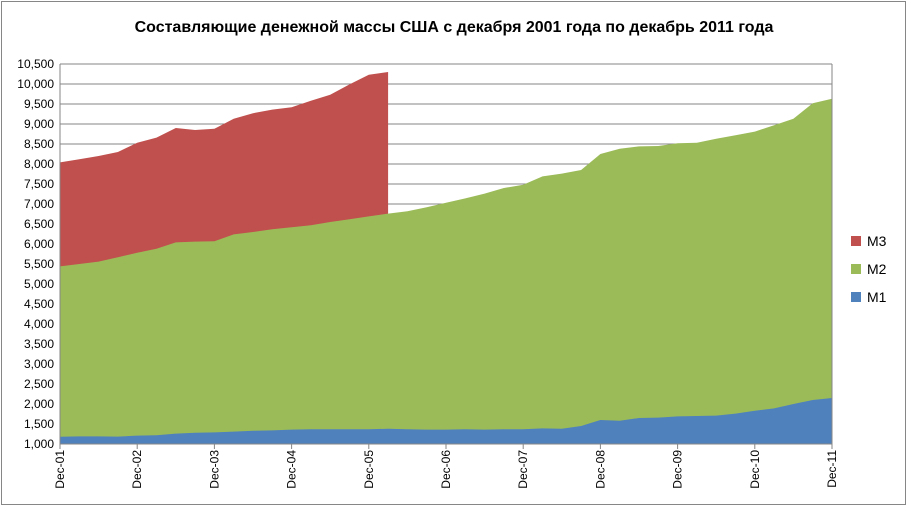 This screenshot has width=908, height=512. What do you see at coordinates (39, 324) in the screenshot?
I see `y-tick-label: 4,000` at bounding box center [39, 324].